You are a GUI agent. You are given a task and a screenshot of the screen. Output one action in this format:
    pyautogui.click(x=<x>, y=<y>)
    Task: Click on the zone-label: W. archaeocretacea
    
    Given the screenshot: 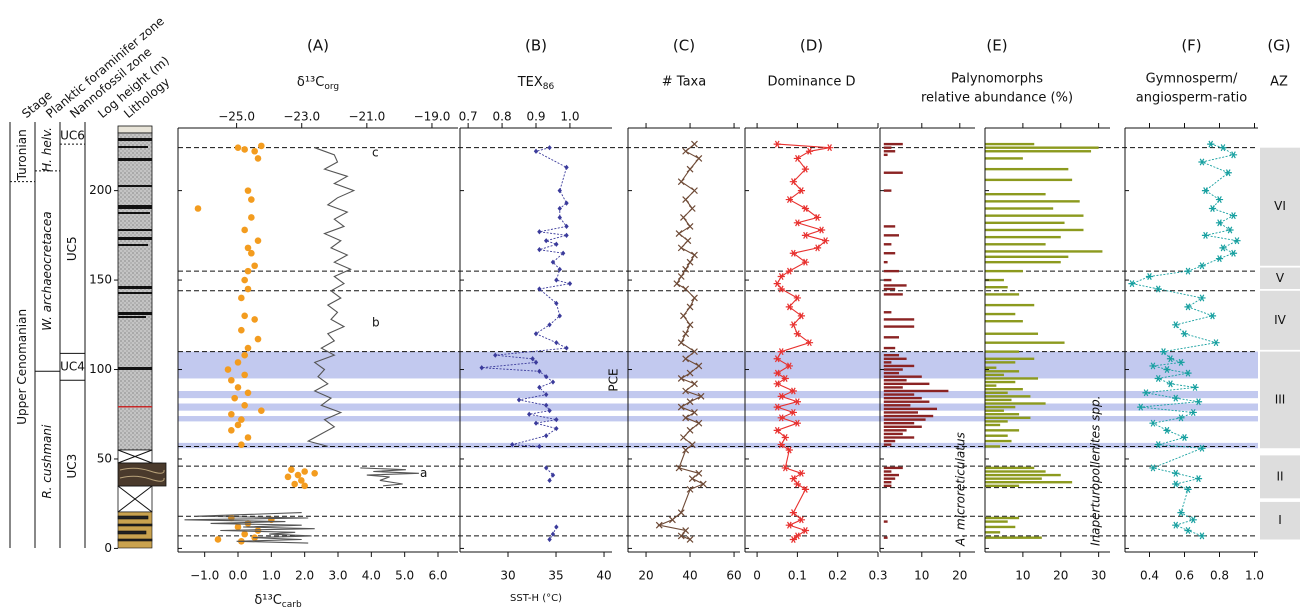 What is the action you would take?
    pyautogui.click(x=47, y=270)
    